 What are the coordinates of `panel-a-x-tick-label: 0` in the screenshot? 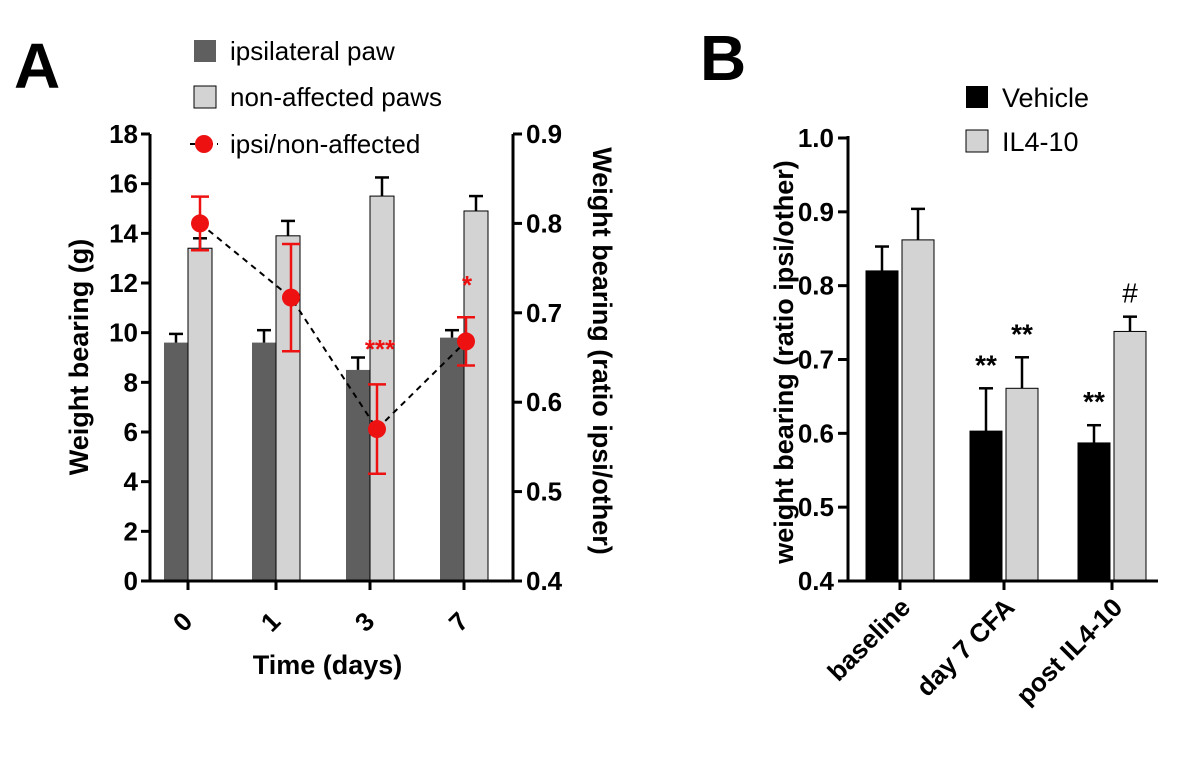 It's located at (182, 621).